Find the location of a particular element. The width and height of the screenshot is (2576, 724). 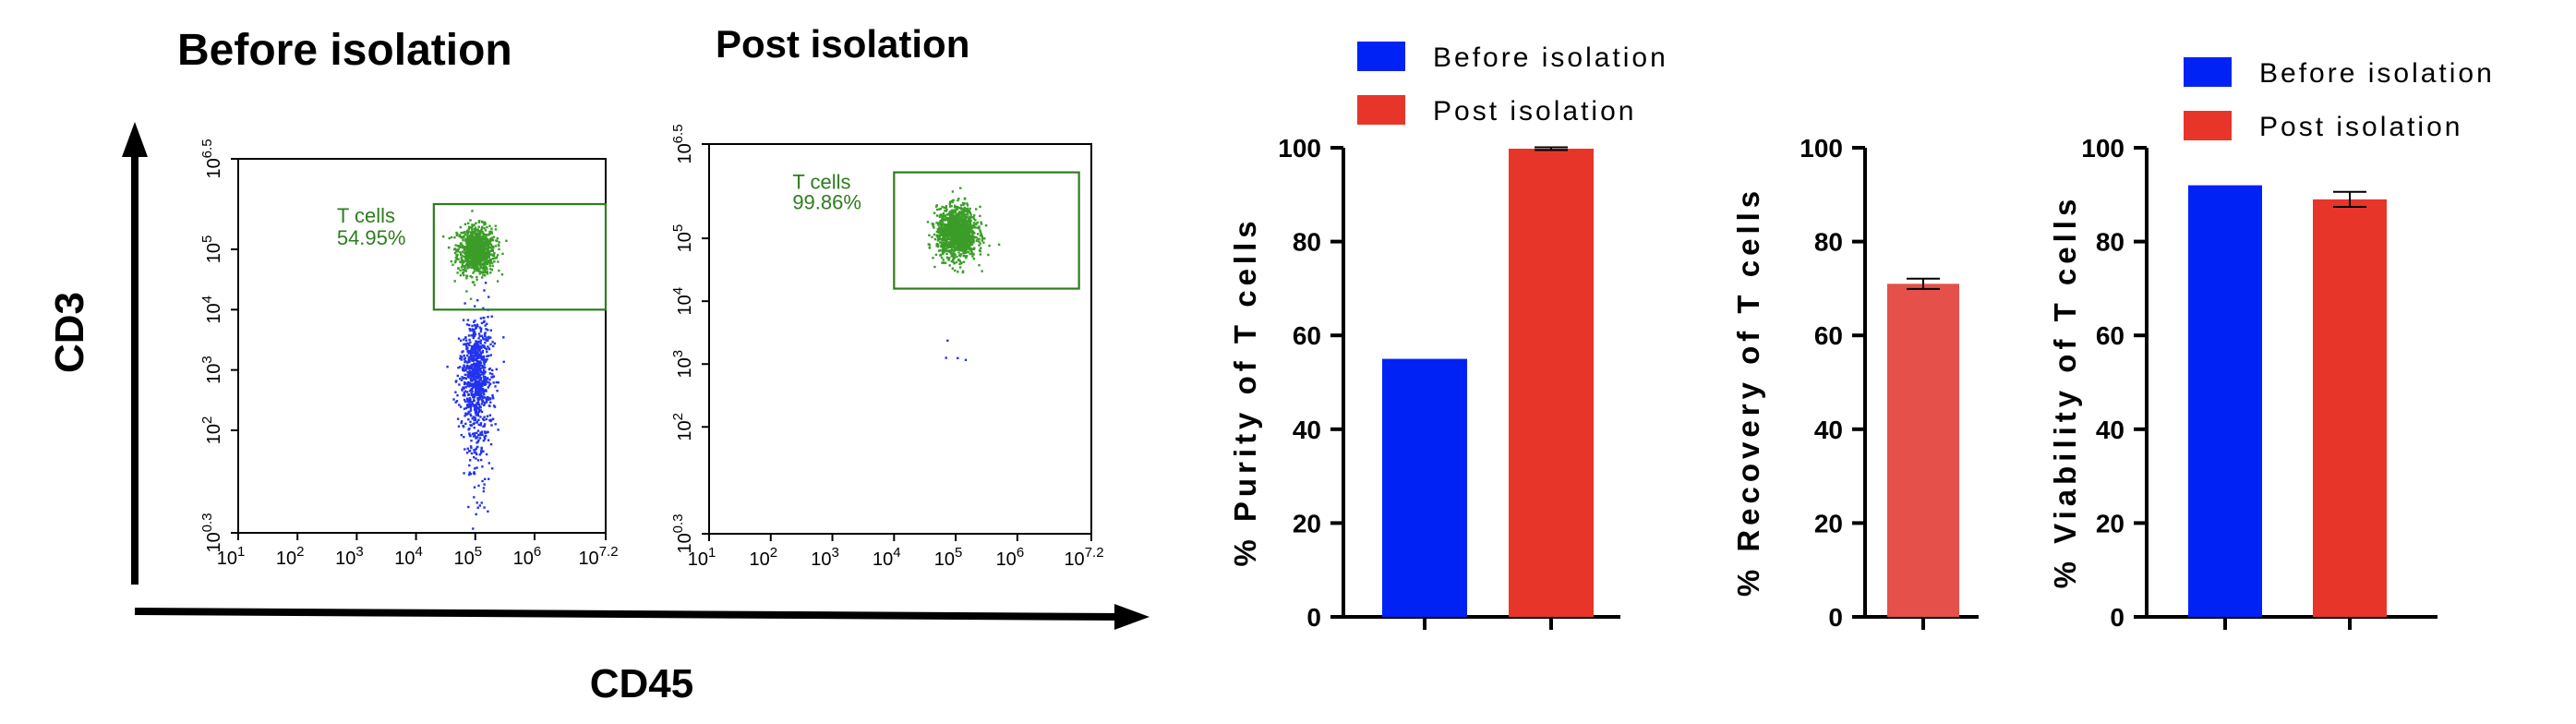

x-tick-label: 106 is located at coordinates (527, 556).